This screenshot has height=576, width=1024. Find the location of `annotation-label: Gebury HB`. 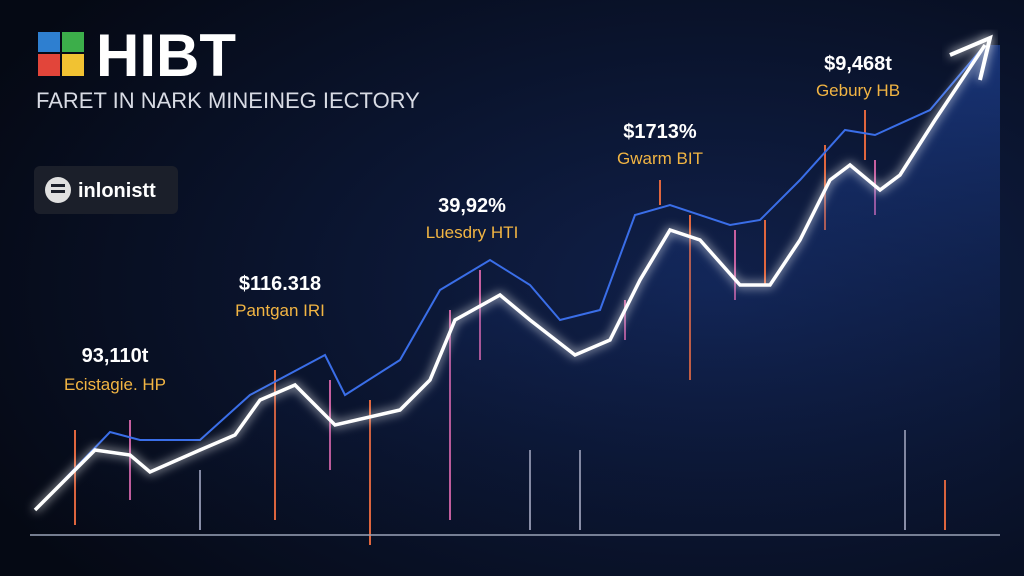

annotation-label: Gebury HB is located at coordinates (858, 90).